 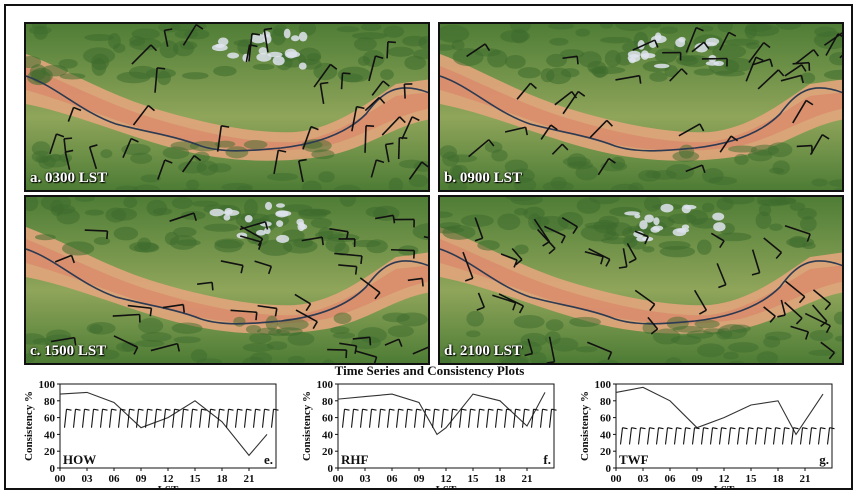 I want to click on y-tick-label: 100, so click(x=47, y=385).